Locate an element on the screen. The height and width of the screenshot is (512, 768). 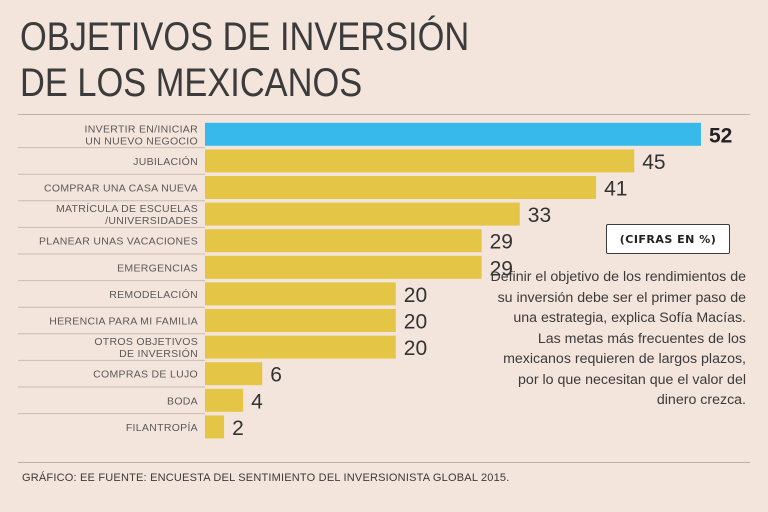
category-label: INVERTIR EN/INICIAR is located at coordinates (142, 129).